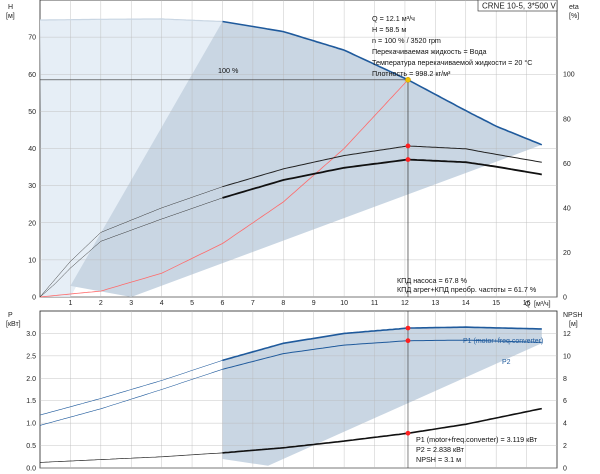  Describe the element at coordinates (567, 356) in the screenshot. I see `bottom-right-tick-label: 10` at that location.